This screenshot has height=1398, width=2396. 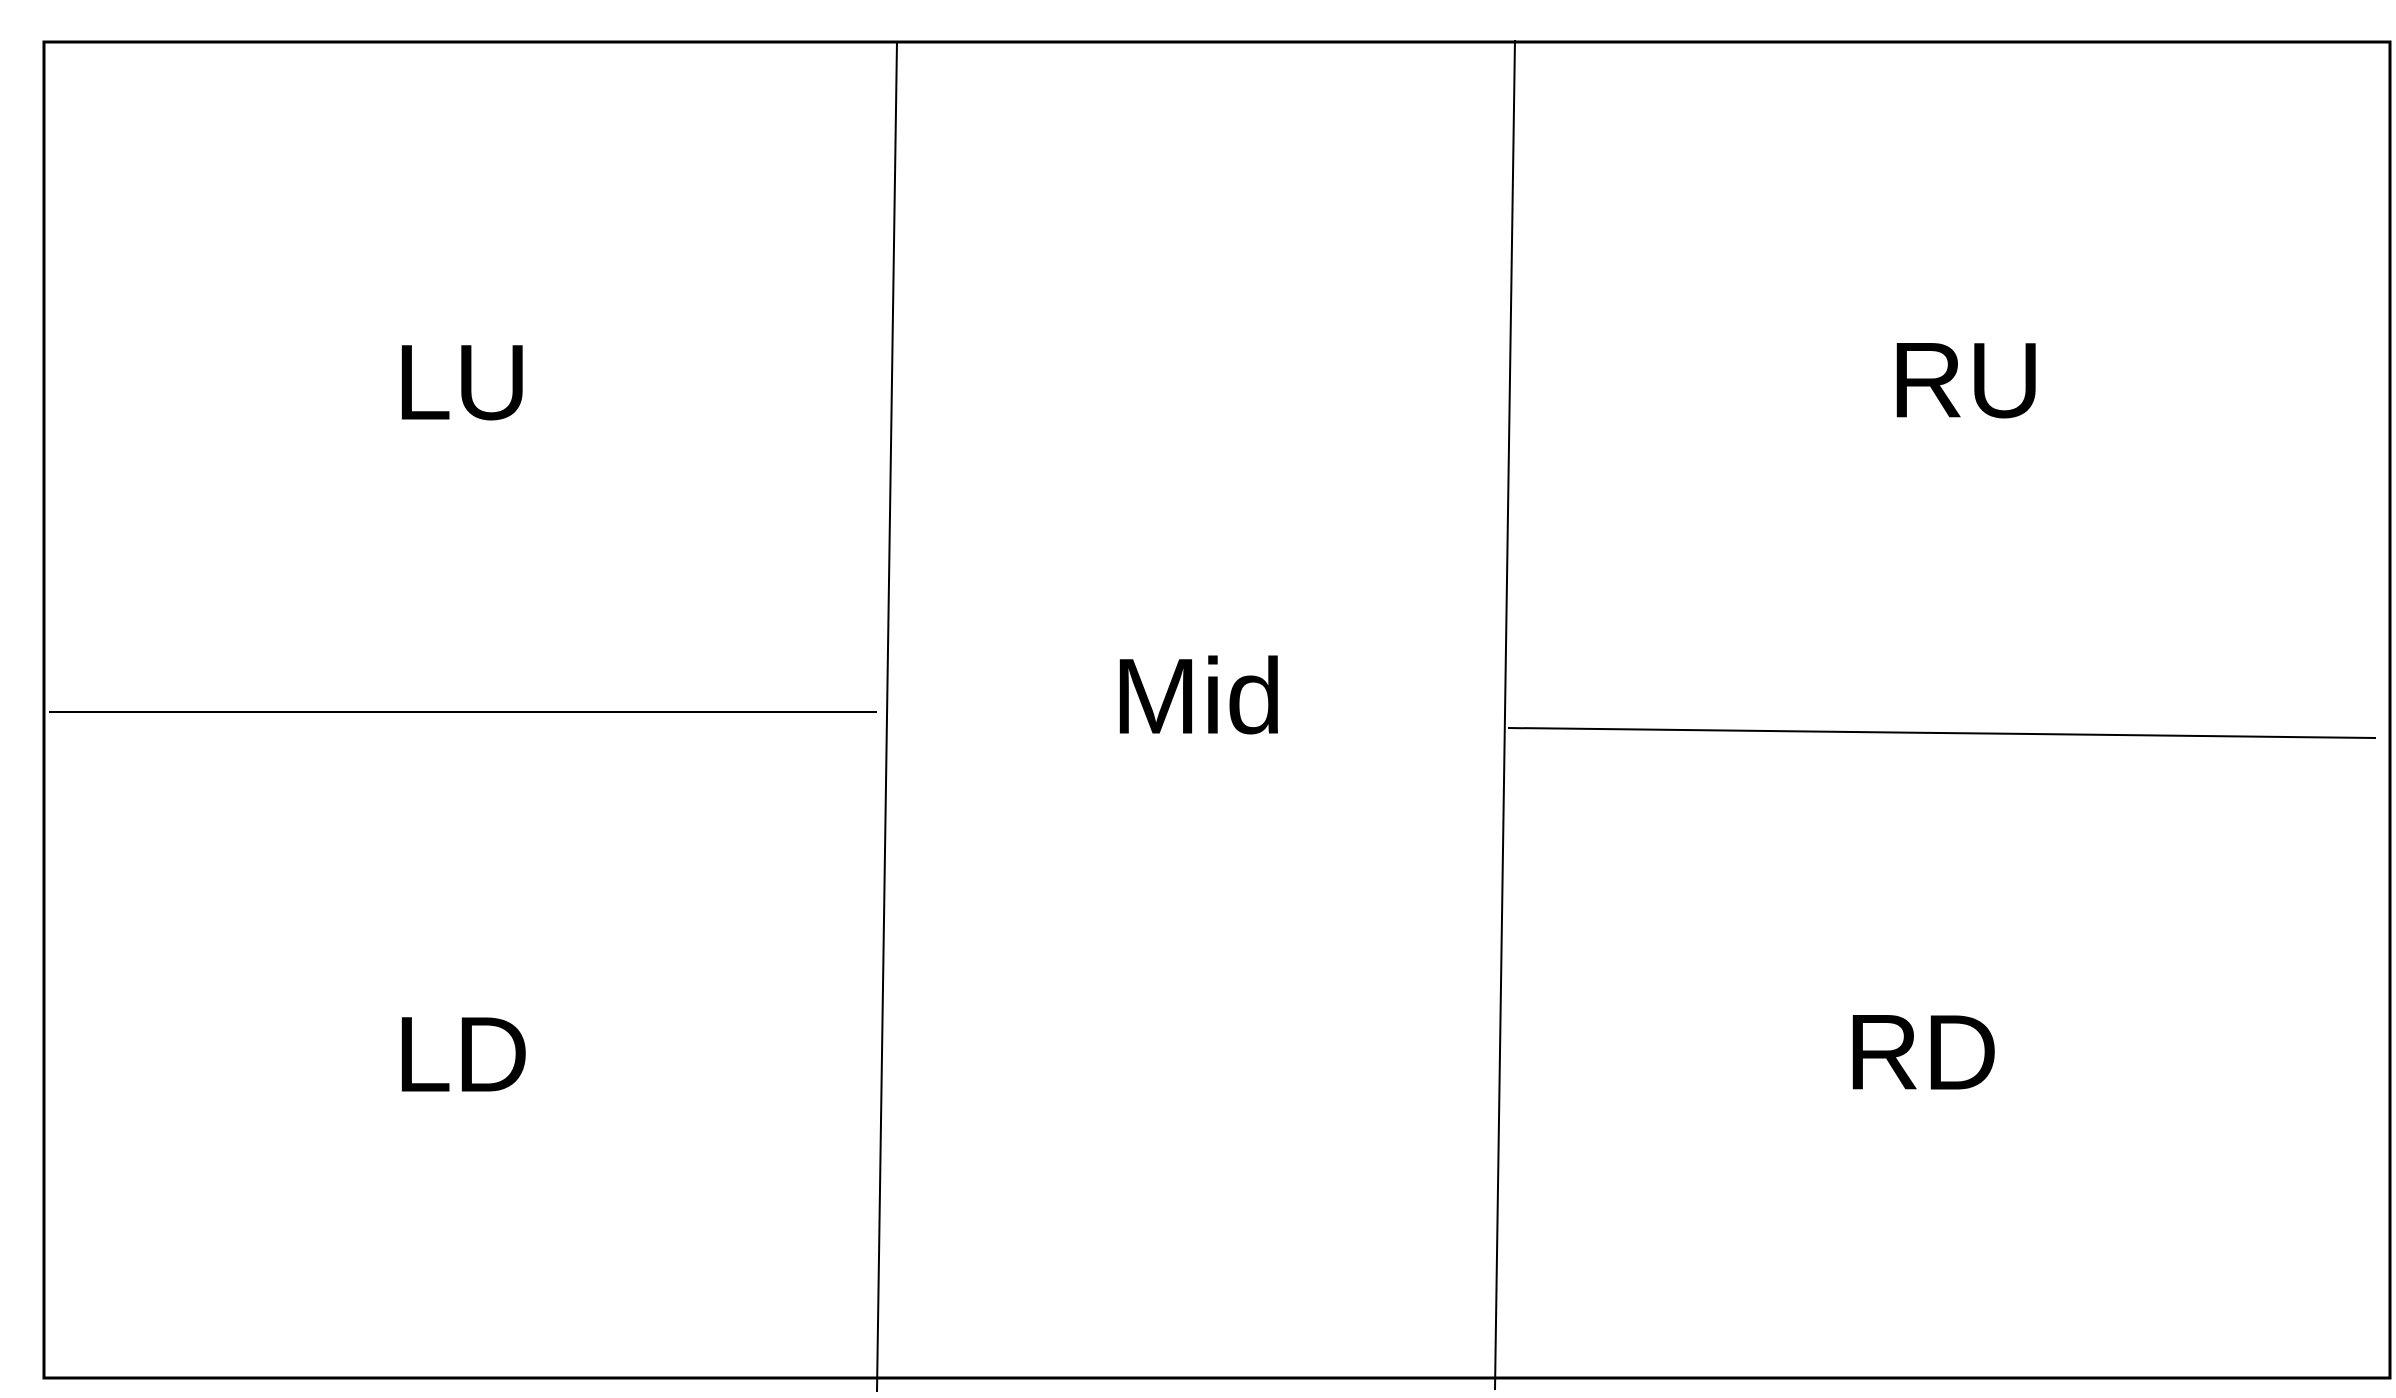 What do you see at coordinates (1942, 733) in the screenshot?
I see `right-horizontal-divider` at bounding box center [1942, 733].